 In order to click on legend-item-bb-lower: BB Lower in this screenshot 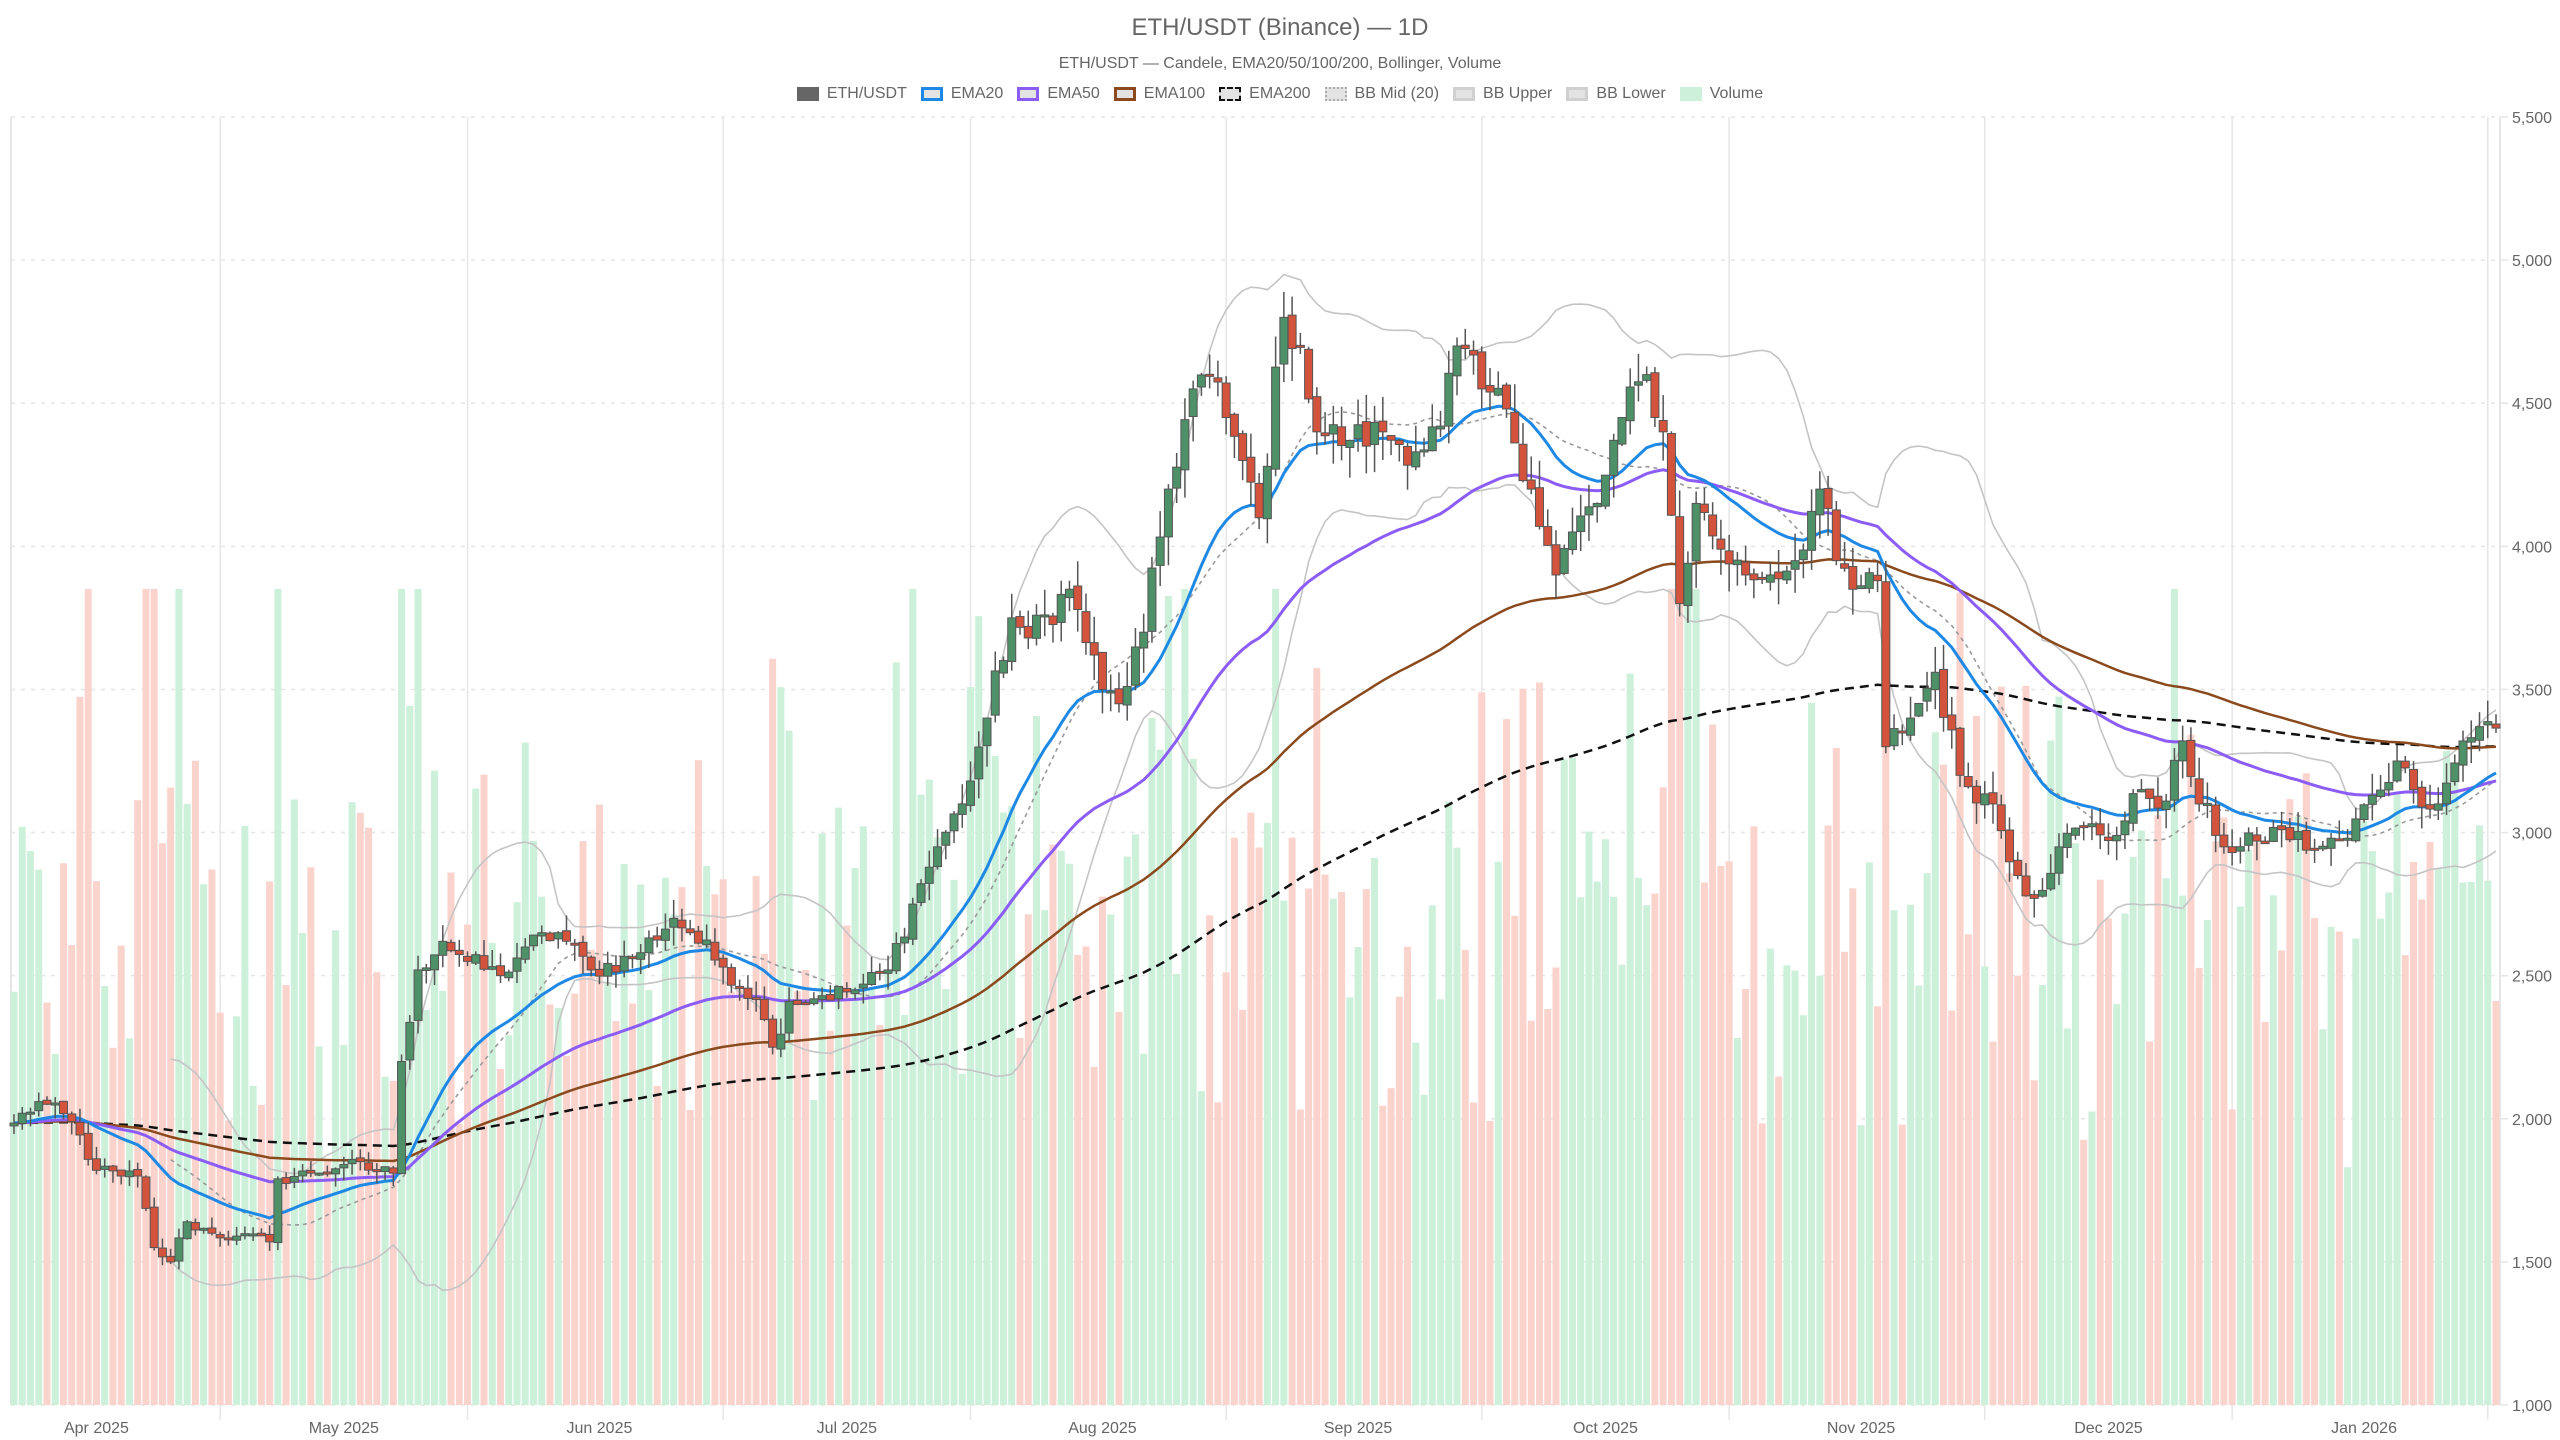, I will do `click(1616, 94)`.